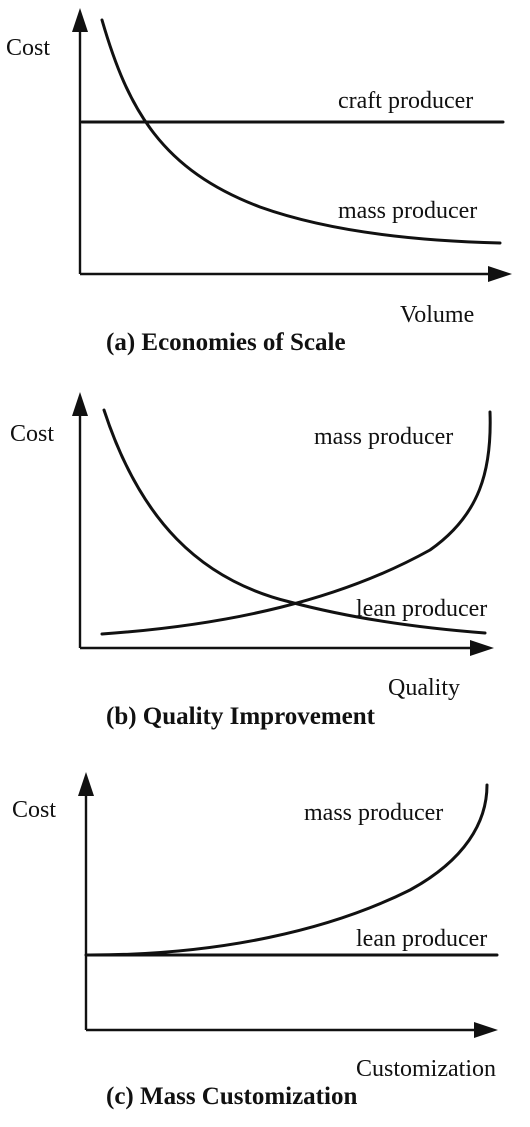 This screenshot has height=1127, width=530. I want to click on panel-caption: (a) Economies of Scale, so click(226, 342).